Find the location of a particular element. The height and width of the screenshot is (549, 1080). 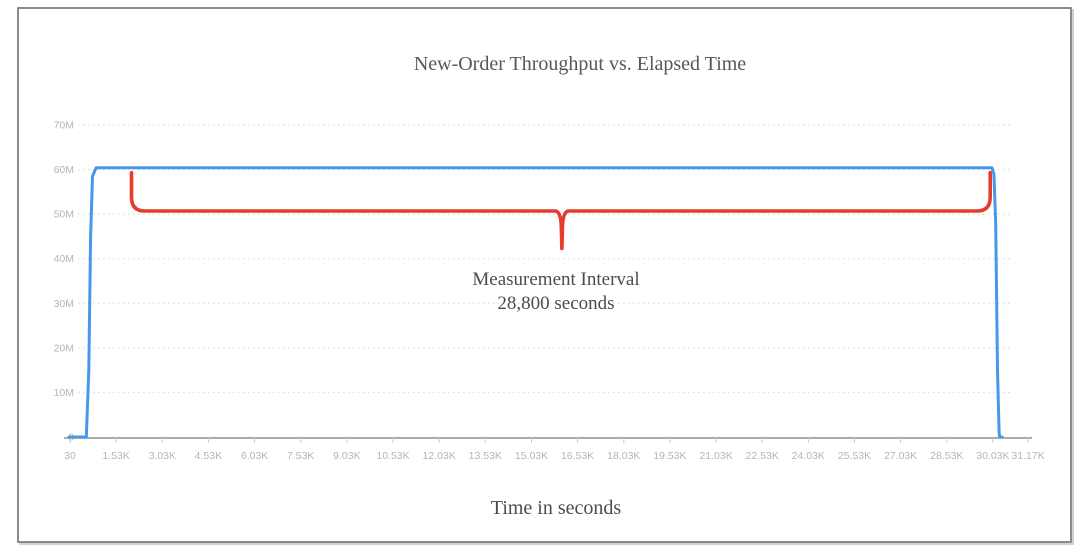

x-tick-label: 12.03K is located at coordinates (439, 456).